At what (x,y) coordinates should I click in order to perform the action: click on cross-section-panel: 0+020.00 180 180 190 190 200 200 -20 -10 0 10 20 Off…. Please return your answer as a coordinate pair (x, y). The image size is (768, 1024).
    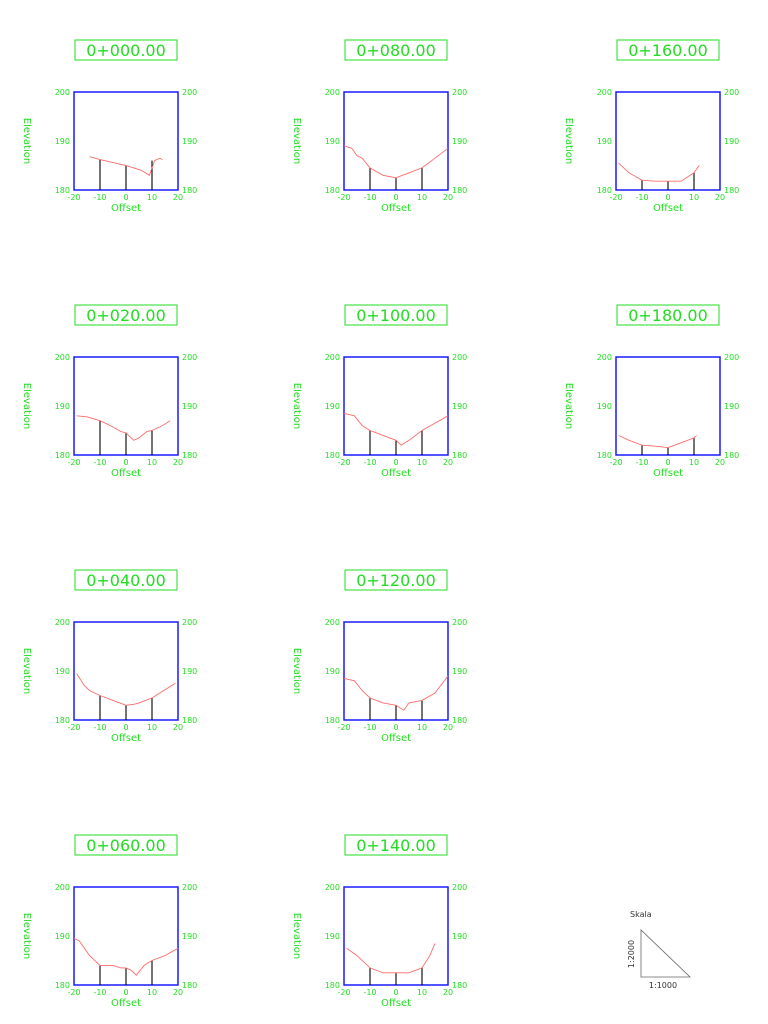
    Looking at the image, I should click on (109, 391).